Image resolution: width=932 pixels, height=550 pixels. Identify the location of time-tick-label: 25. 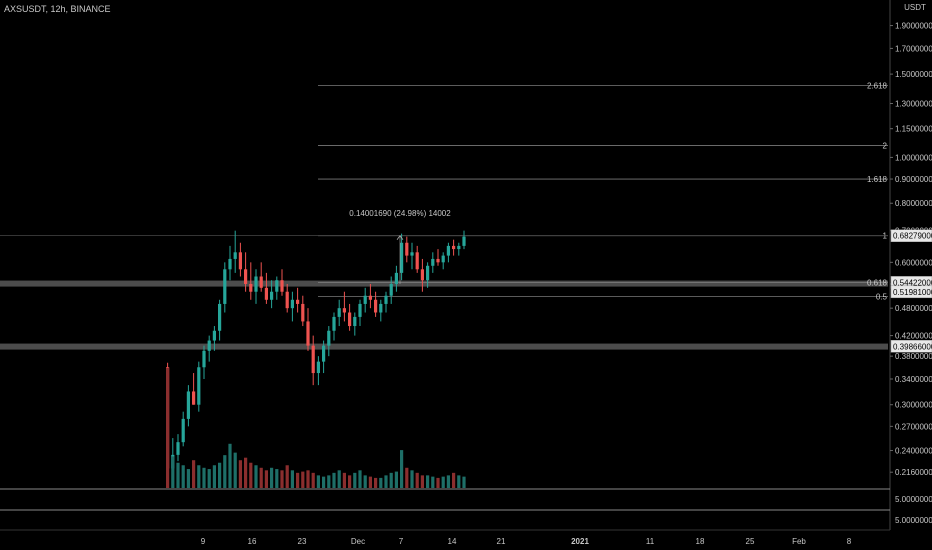
(750, 541).